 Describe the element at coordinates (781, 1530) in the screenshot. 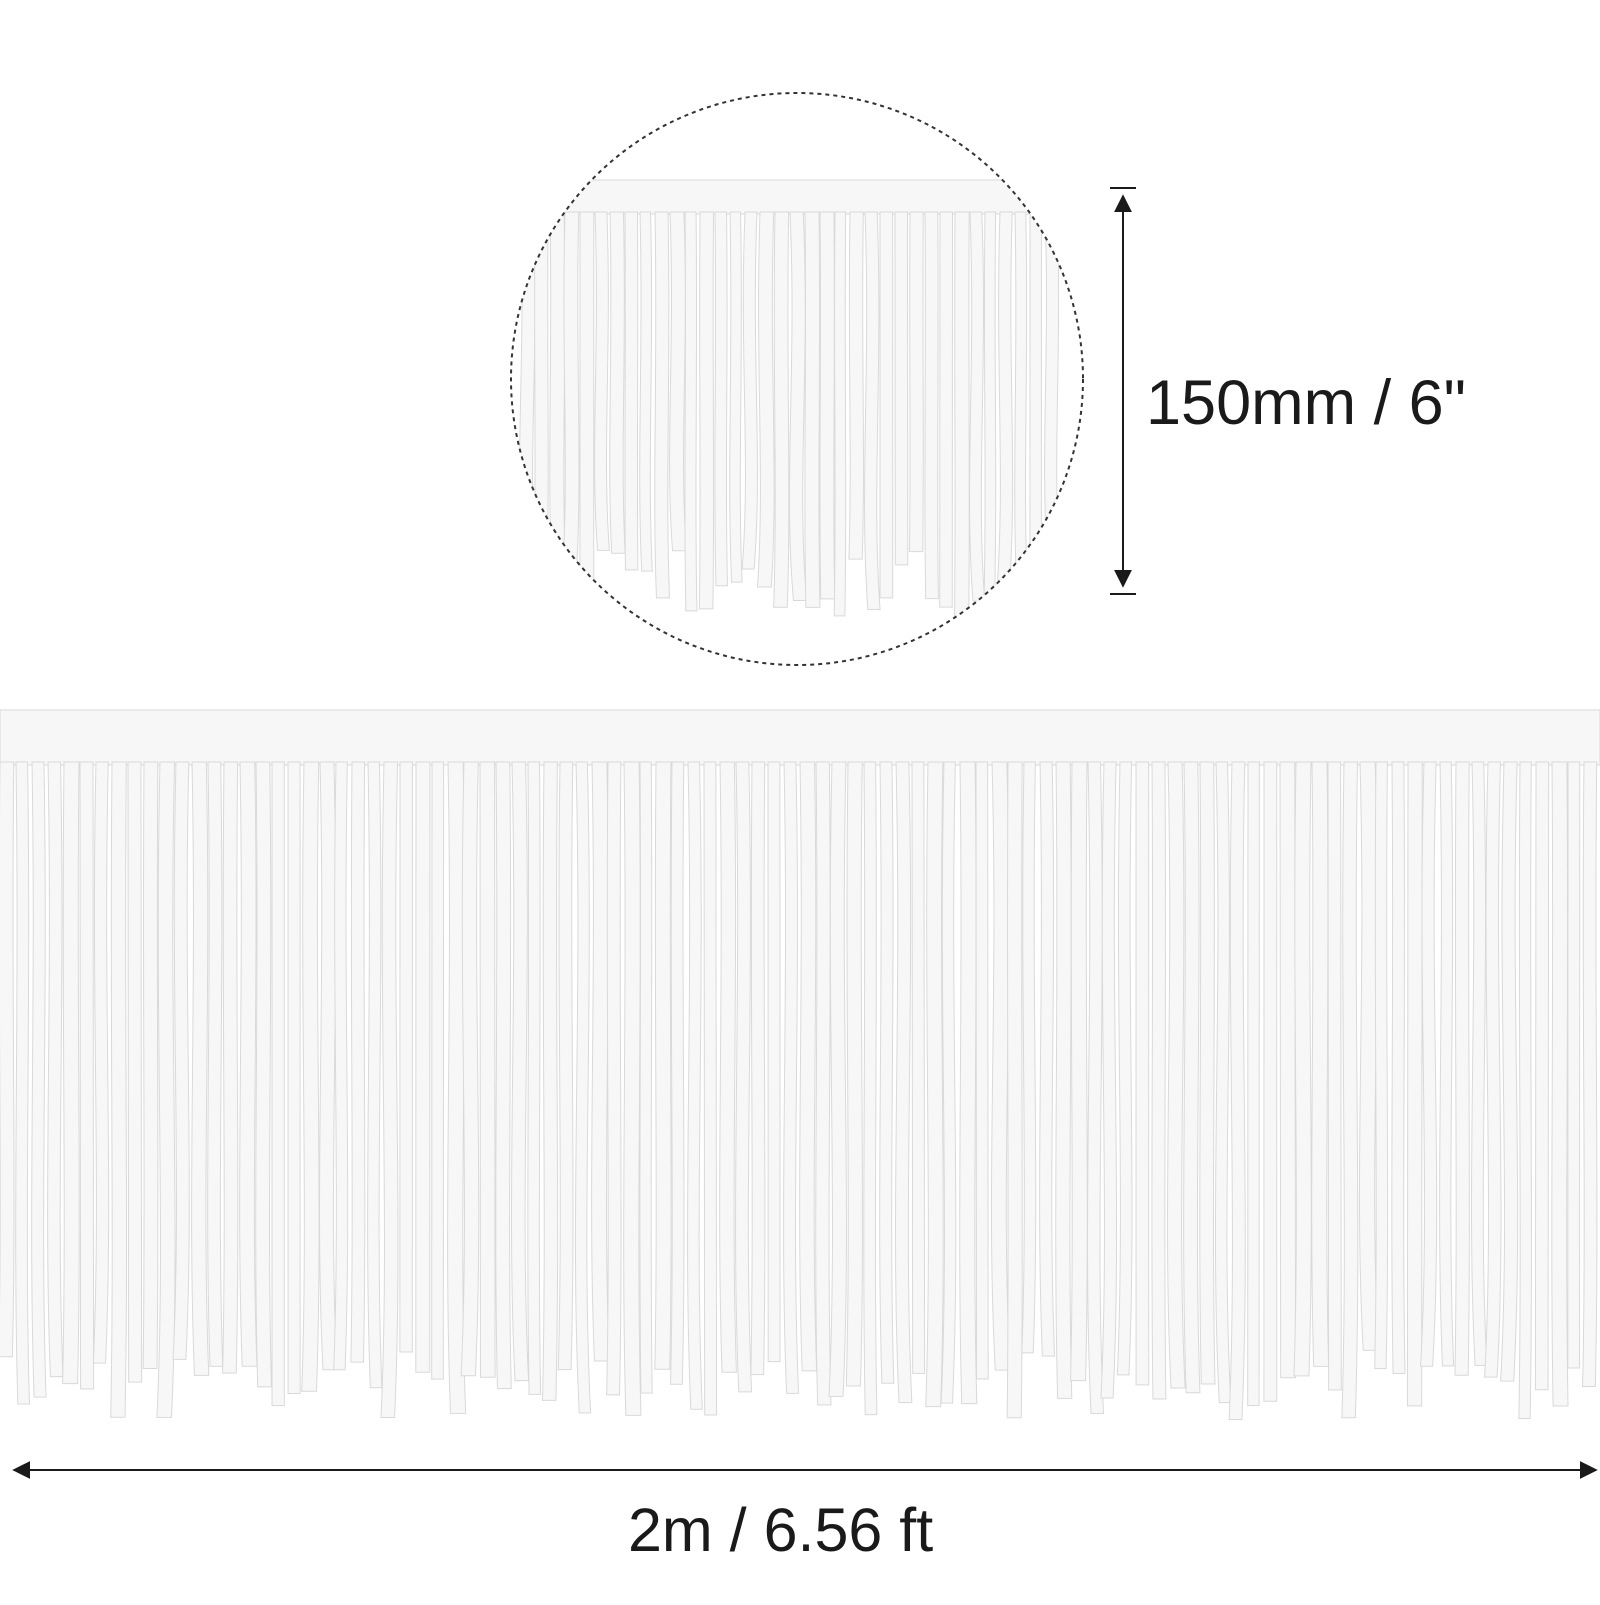

I see `length-dimension-label: 2m / 6.56 ft` at that location.